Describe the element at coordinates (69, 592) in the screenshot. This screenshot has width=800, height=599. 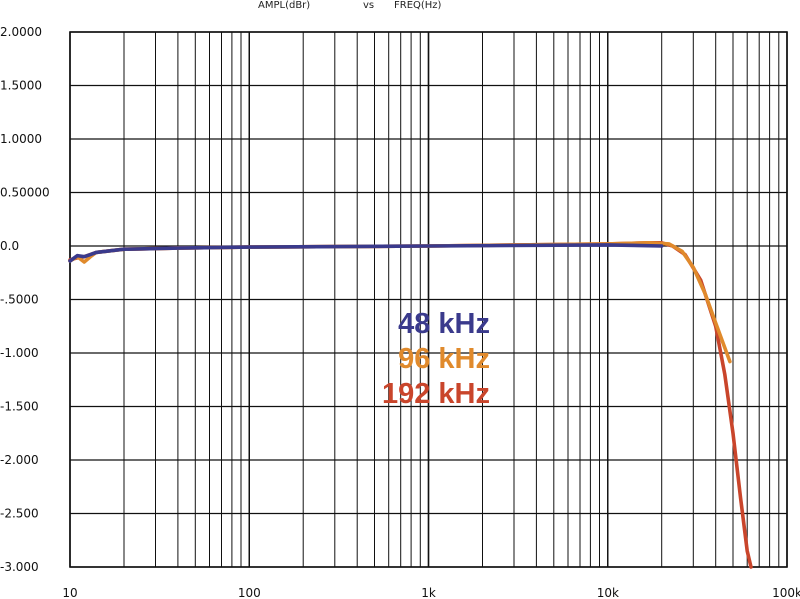
I see `x-tick-label: 10` at that location.